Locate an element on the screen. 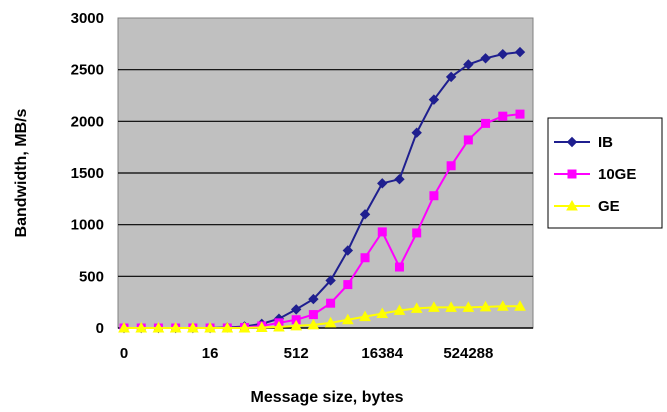 Image resolution: width=667 pixels, height=412 pixels. x-tick-16: 16 is located at coordinates (210, 353).